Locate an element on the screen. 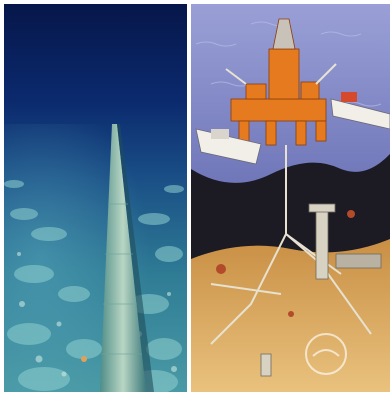 This screenshot has width=392, height=394. rig-crane-right is located at coordinates (326, 74).